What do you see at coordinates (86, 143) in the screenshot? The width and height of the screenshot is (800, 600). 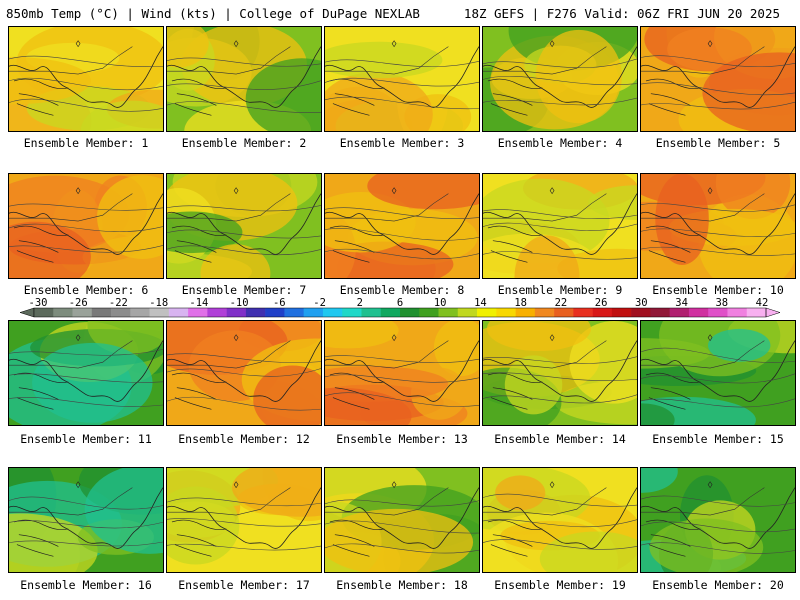 I see `member-label-1: Ensemble Member: 1` at bounding box center [86, 143].